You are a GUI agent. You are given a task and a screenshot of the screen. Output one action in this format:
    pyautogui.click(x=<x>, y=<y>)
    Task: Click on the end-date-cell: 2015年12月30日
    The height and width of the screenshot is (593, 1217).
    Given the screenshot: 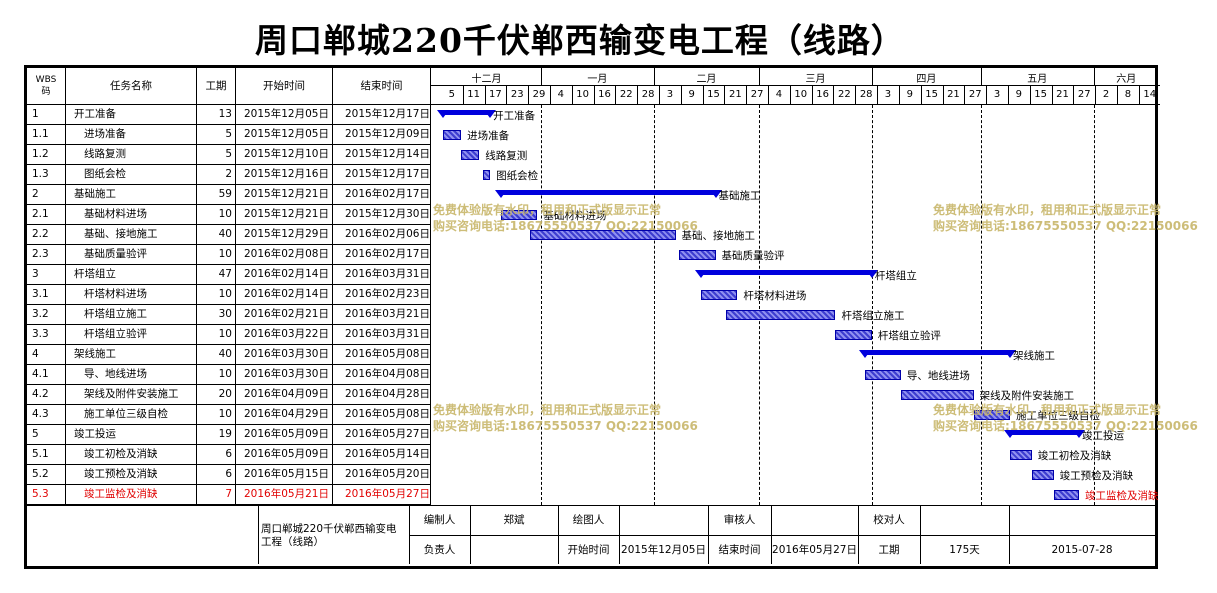 What is the action you would take?
    pyautogui.click(x=382, y=214)
    